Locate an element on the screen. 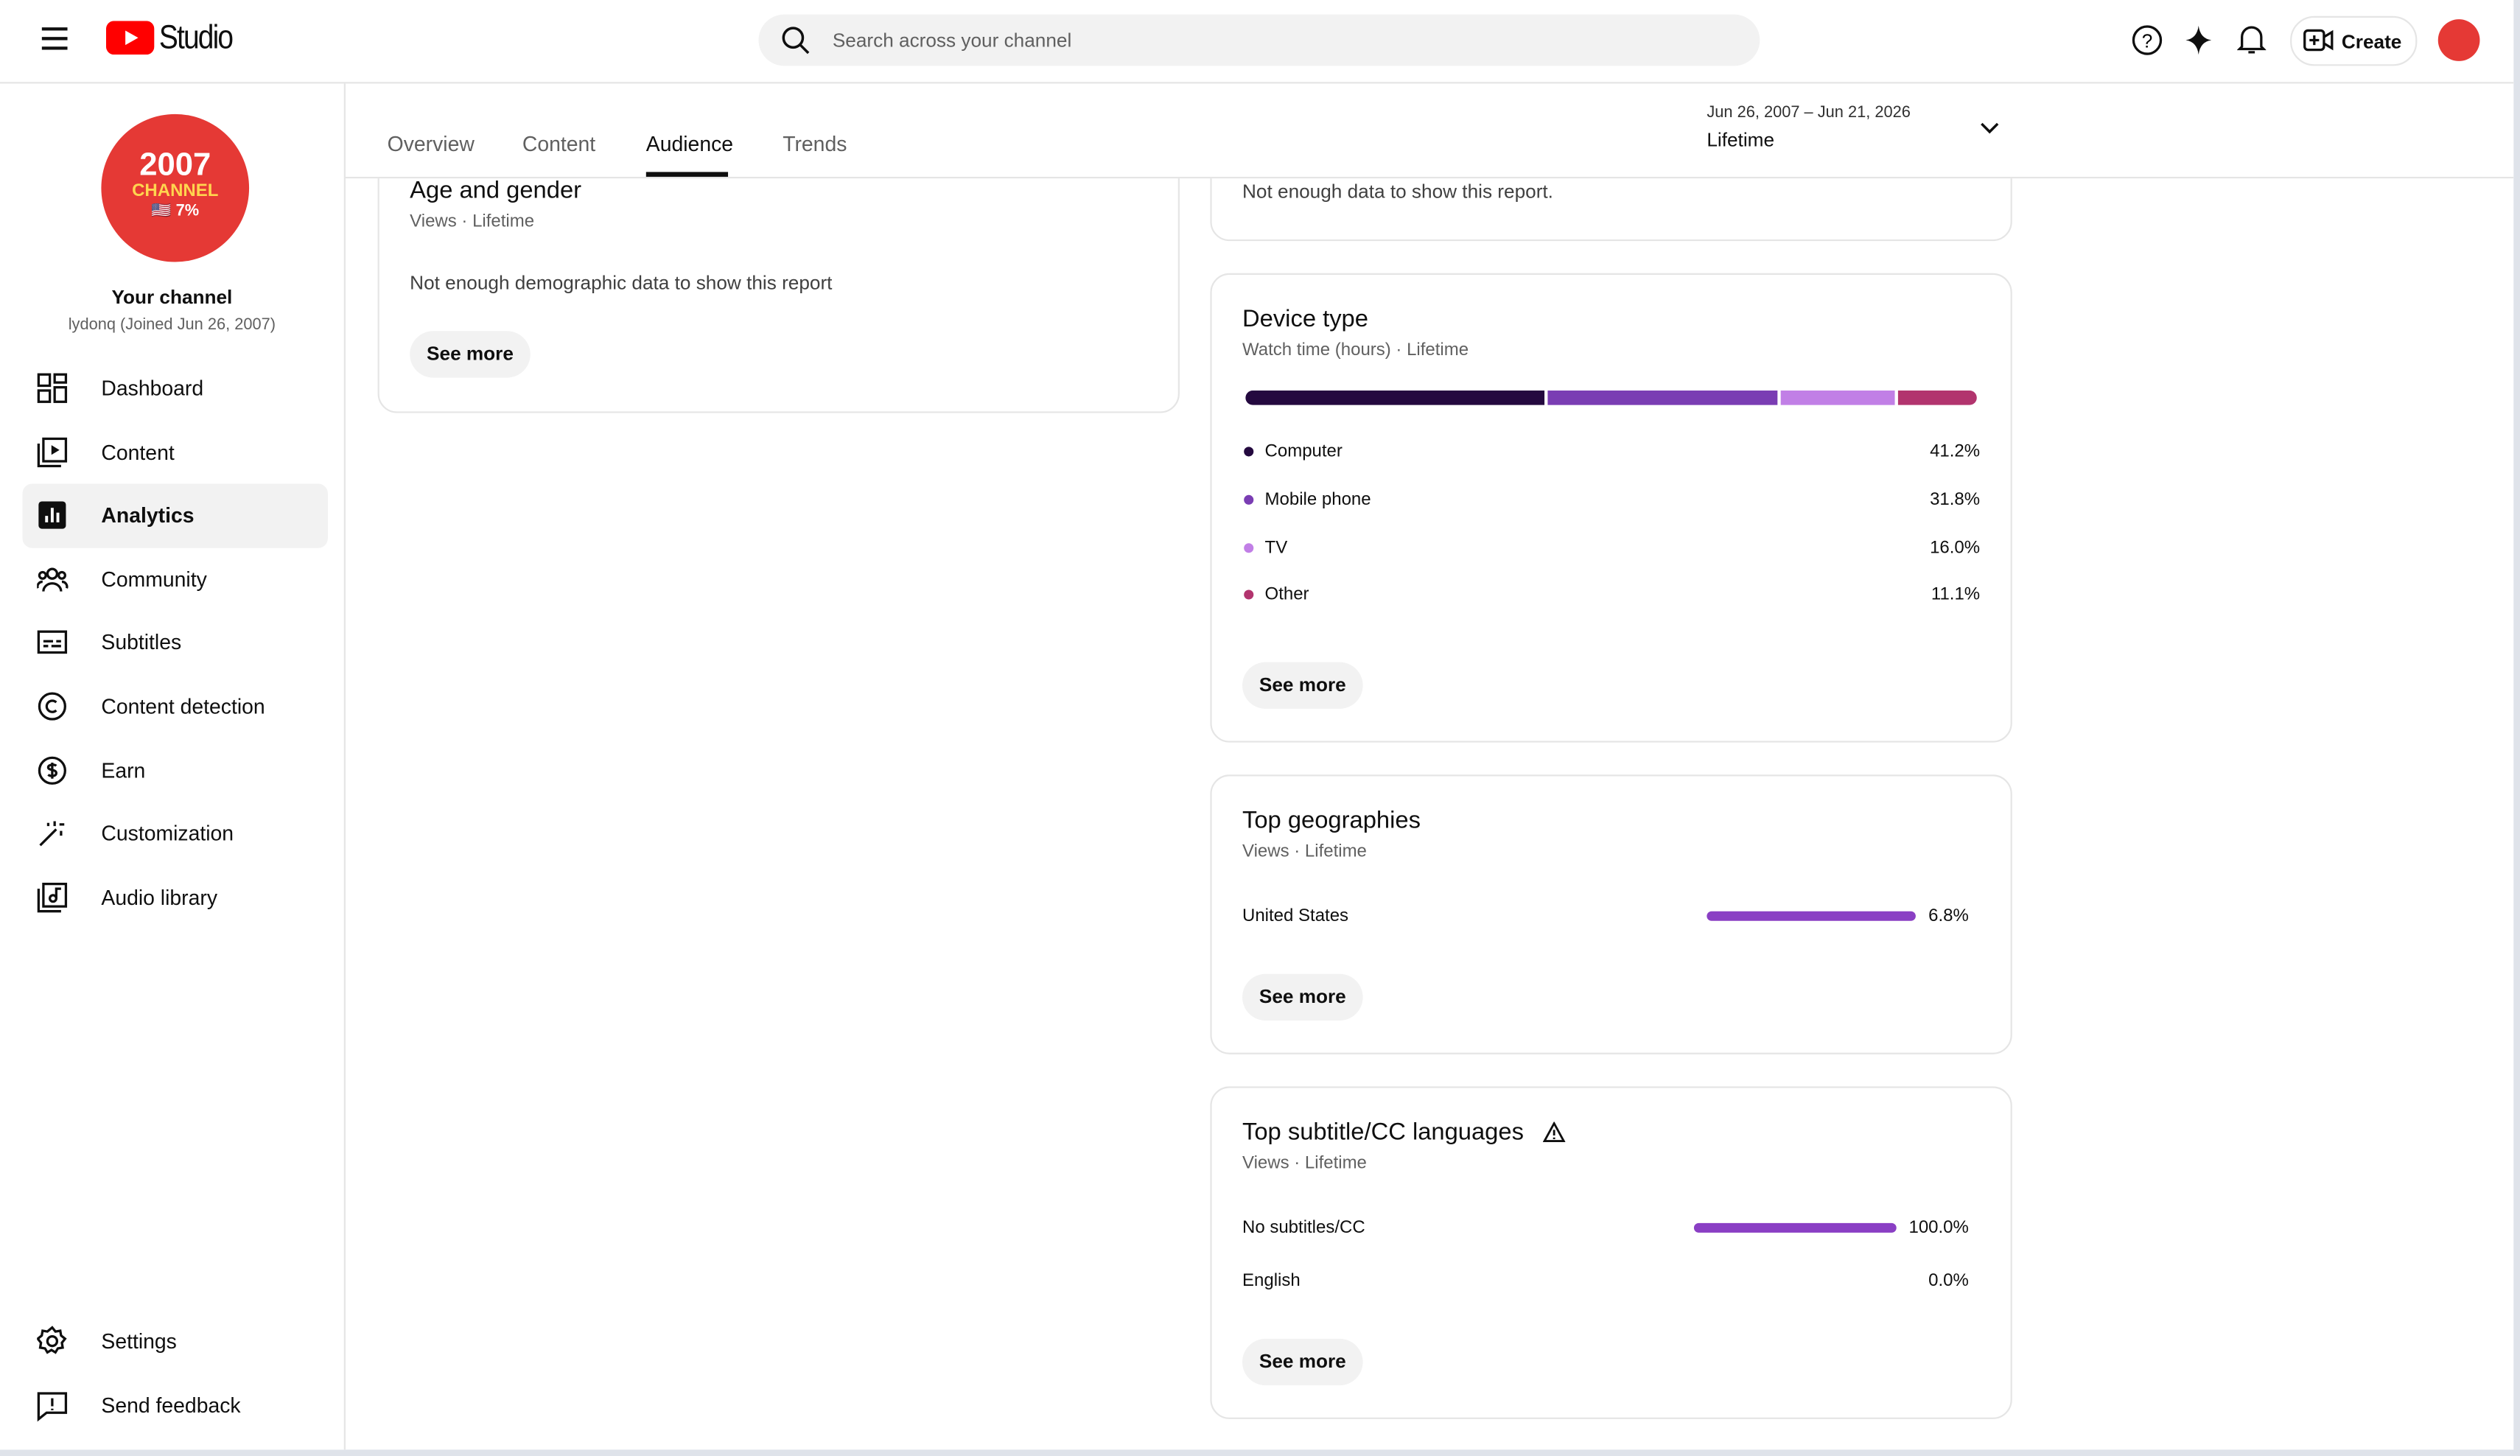 Image resolution: width=2520 pixels, height=1456 pixels. nav-item: Customization is located at coordinates (175, 835).